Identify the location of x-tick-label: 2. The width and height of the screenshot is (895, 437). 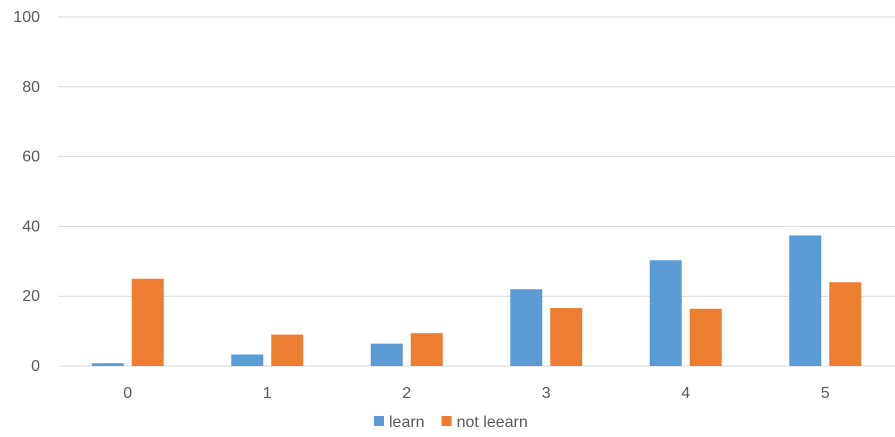
(406, 393).